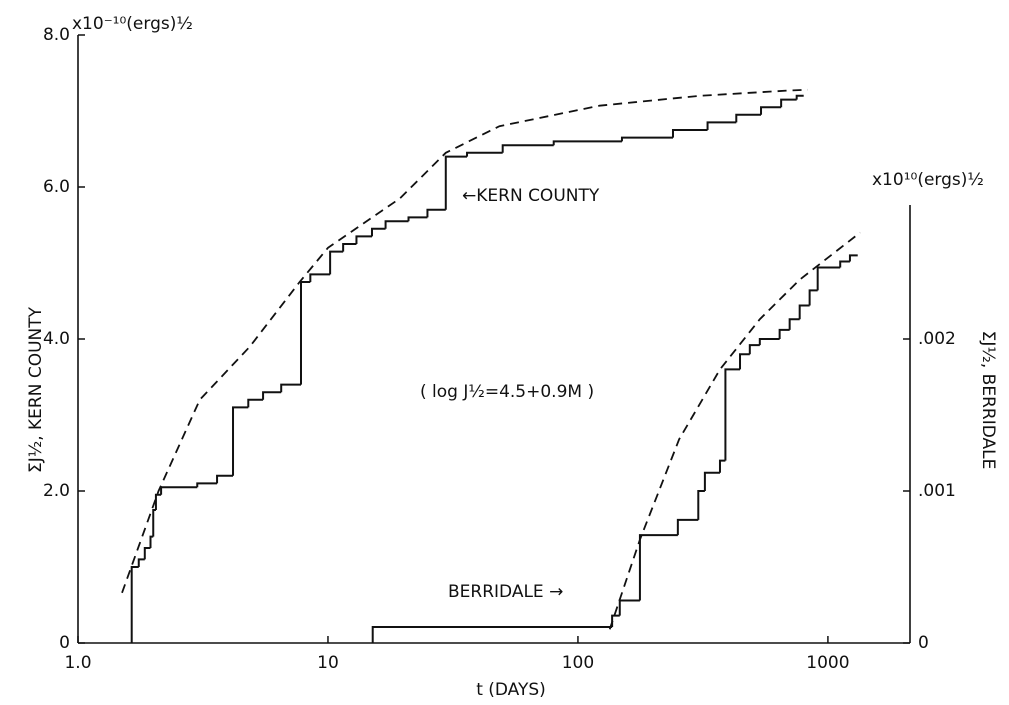  Describe the element at coordinates (937, 339) in the screenshot. I see `y2-tick-label: .002` at that location.